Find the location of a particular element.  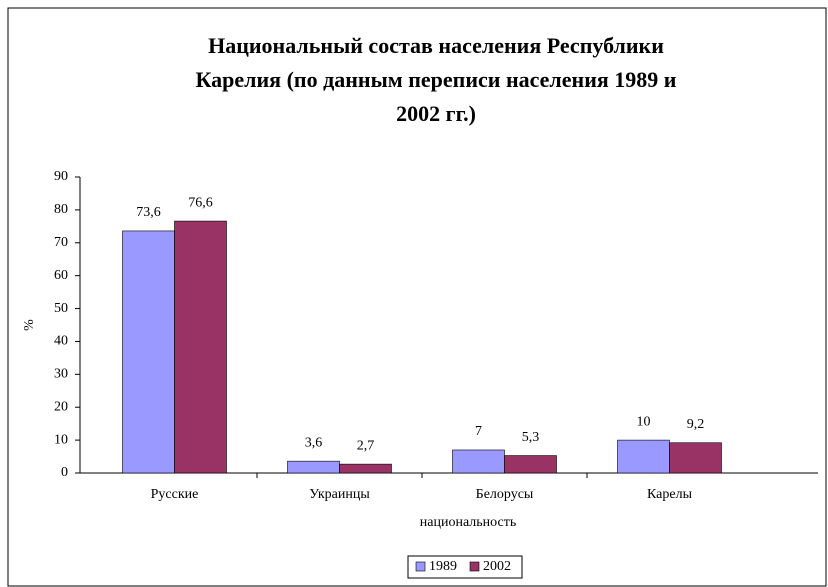

y-tick-label: 40 is located at coordinates (61, 341).